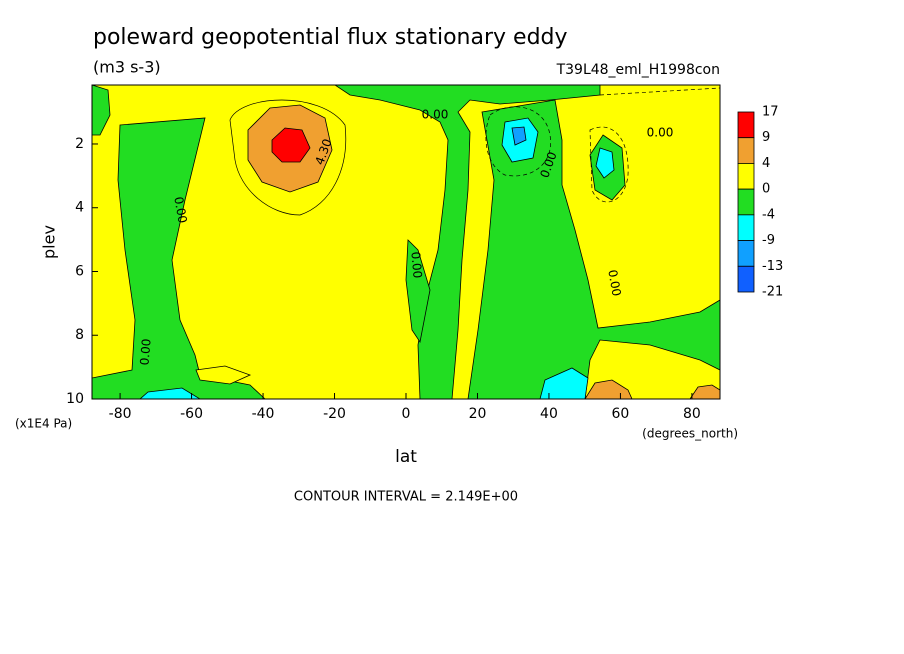 This screenshot has width=904, height=654. Describe the element at coordinates (43, 424) in the screenshot. I see `y-units: (x1E4 Pa)` at that location.